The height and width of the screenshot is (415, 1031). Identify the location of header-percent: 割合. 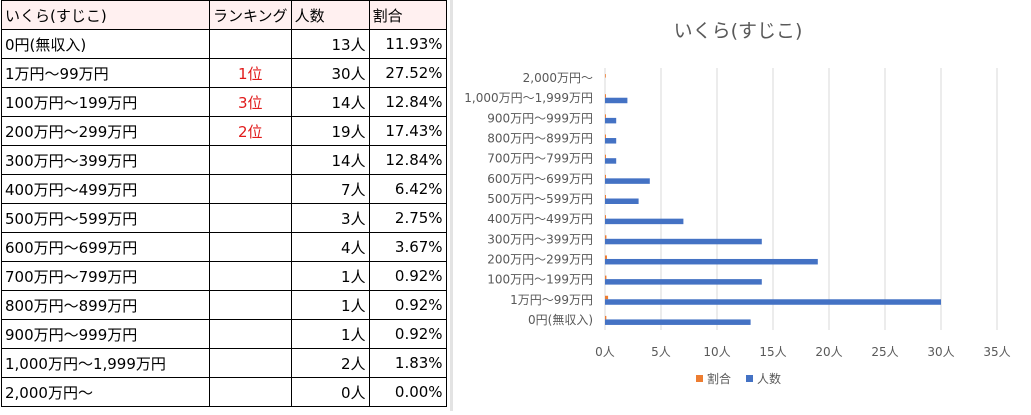
(407, 15).